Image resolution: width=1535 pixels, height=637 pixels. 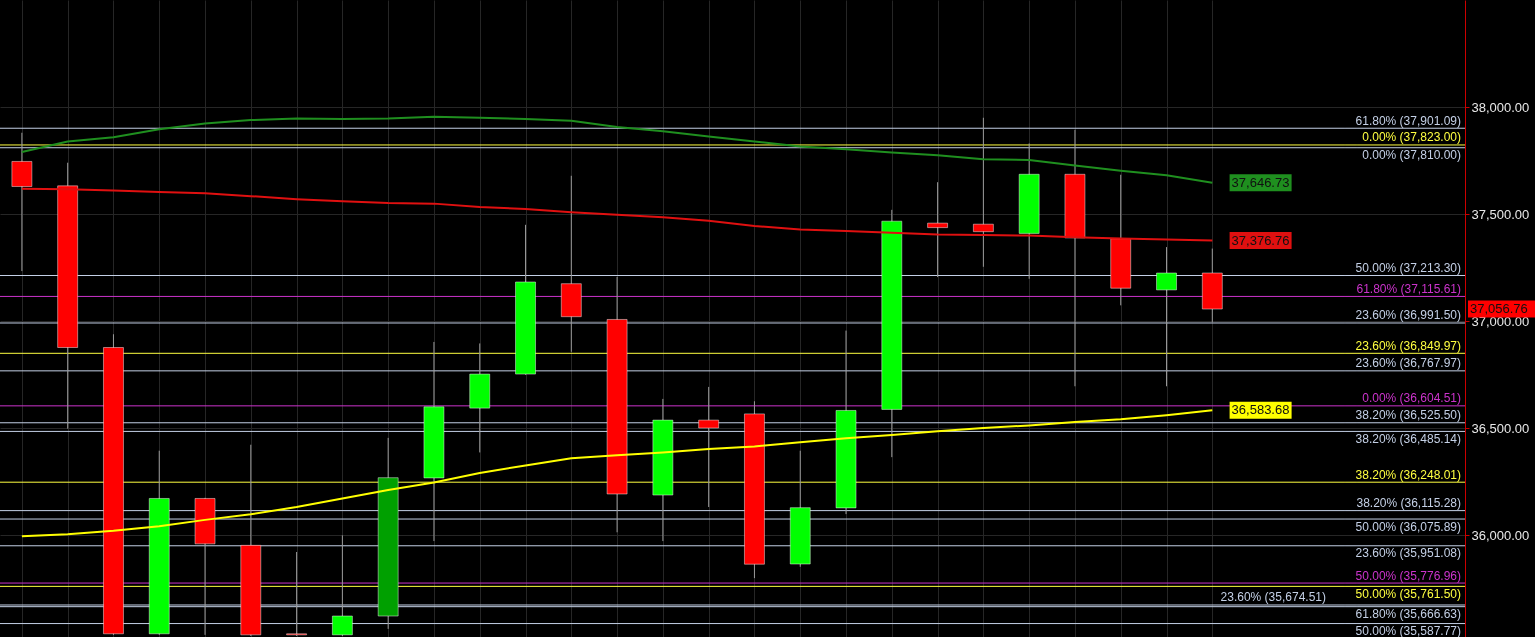 I want to click on y-tick-label: 36,000.00, so click(x=1500, y=535).